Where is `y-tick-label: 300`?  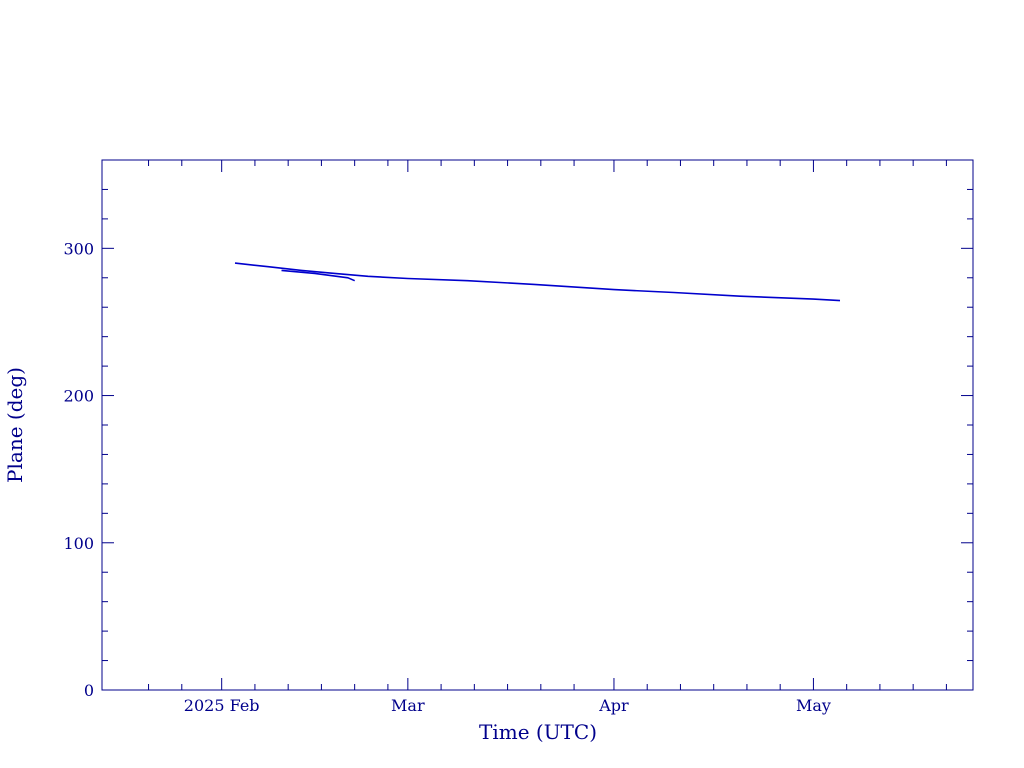 y-tick-label: 300 is located at coordinates (78, 248).